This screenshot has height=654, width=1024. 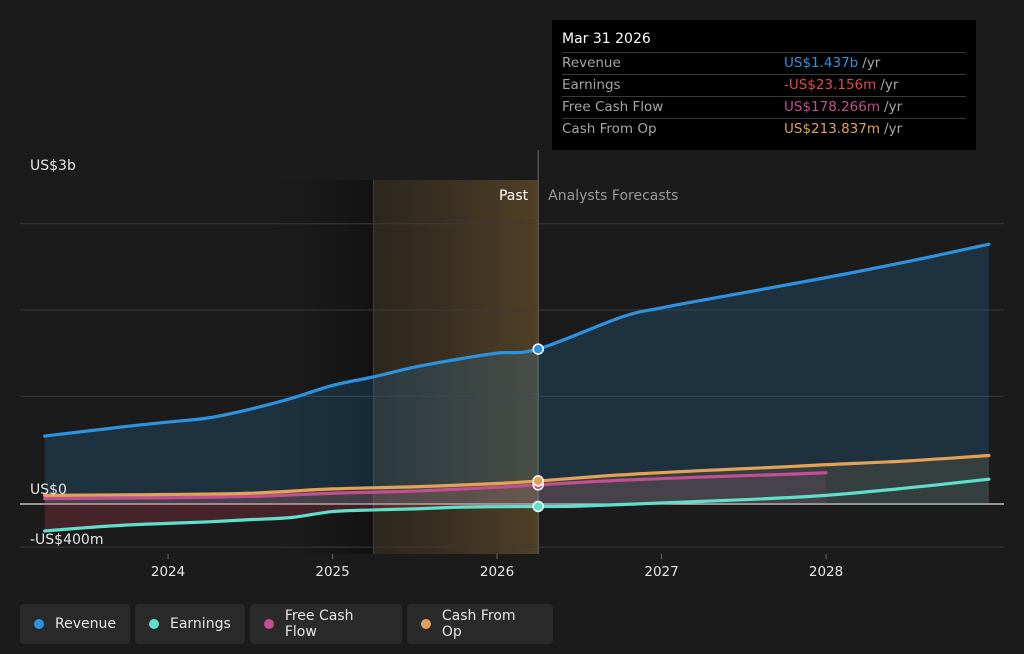 I want to click on y-axis-label: US$0, so click(x=48, y=490).